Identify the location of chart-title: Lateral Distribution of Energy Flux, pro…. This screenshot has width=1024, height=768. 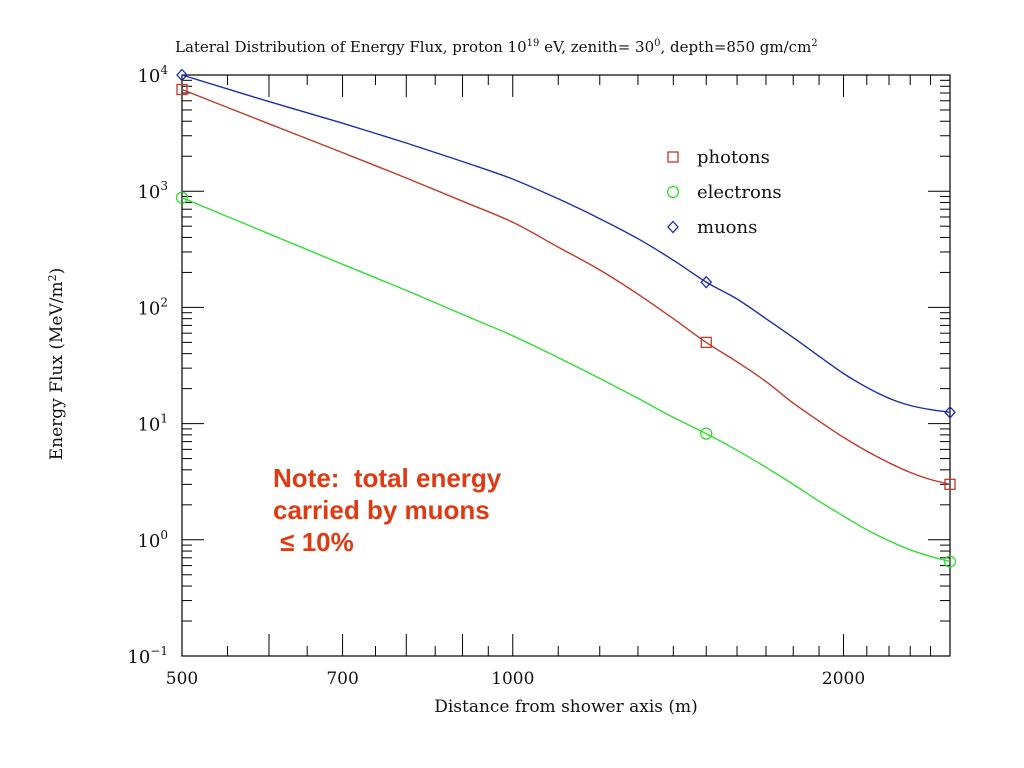
(496, 47).